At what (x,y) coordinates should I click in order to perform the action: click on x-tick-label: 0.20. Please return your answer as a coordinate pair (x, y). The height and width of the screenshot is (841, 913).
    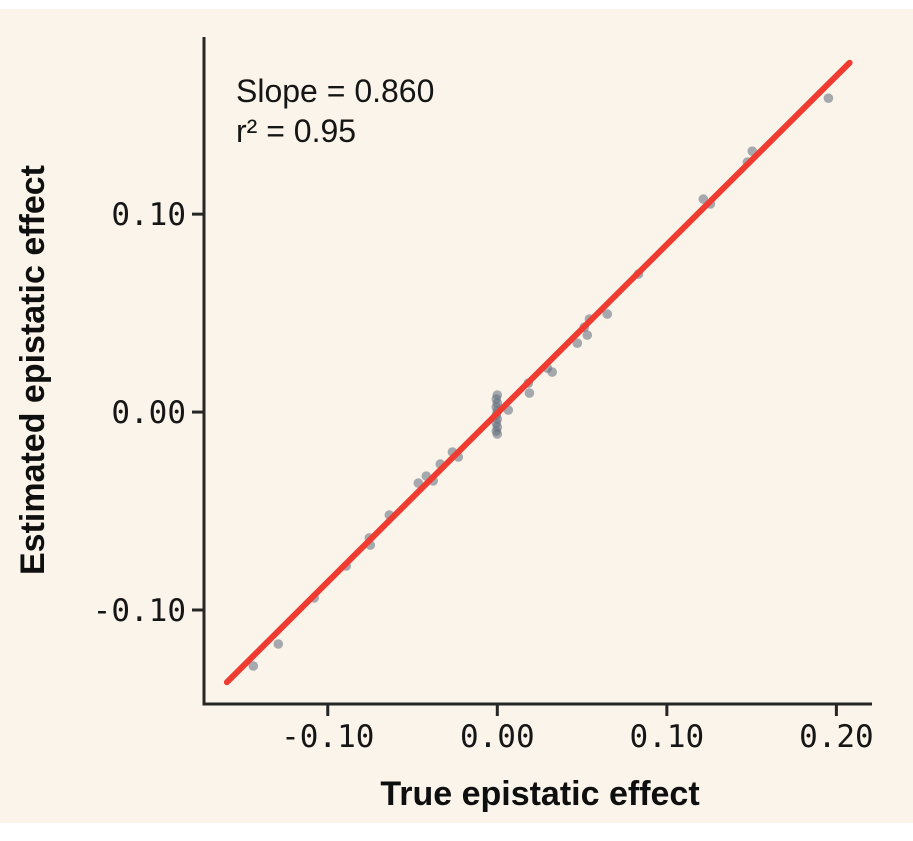
    Looking at the image, I should click on (836, 737).